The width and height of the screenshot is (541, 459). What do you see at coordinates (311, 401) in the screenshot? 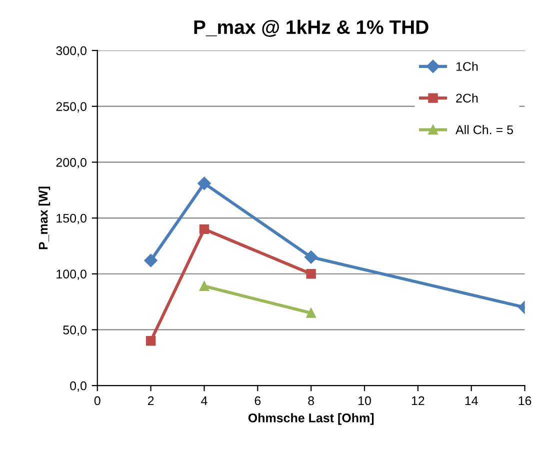
I see `x-tick-label: 8` at bounding box center [311, 401].